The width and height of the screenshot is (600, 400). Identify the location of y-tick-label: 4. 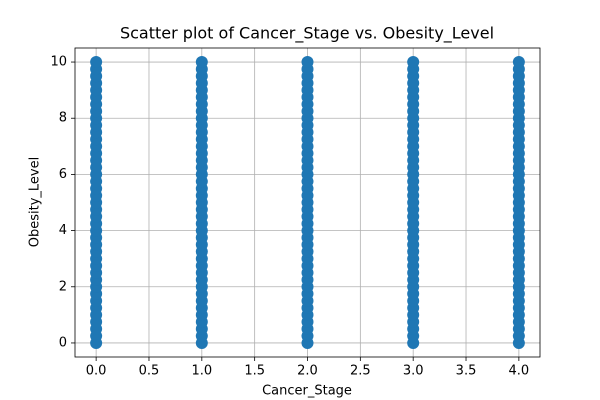
(63, 230).